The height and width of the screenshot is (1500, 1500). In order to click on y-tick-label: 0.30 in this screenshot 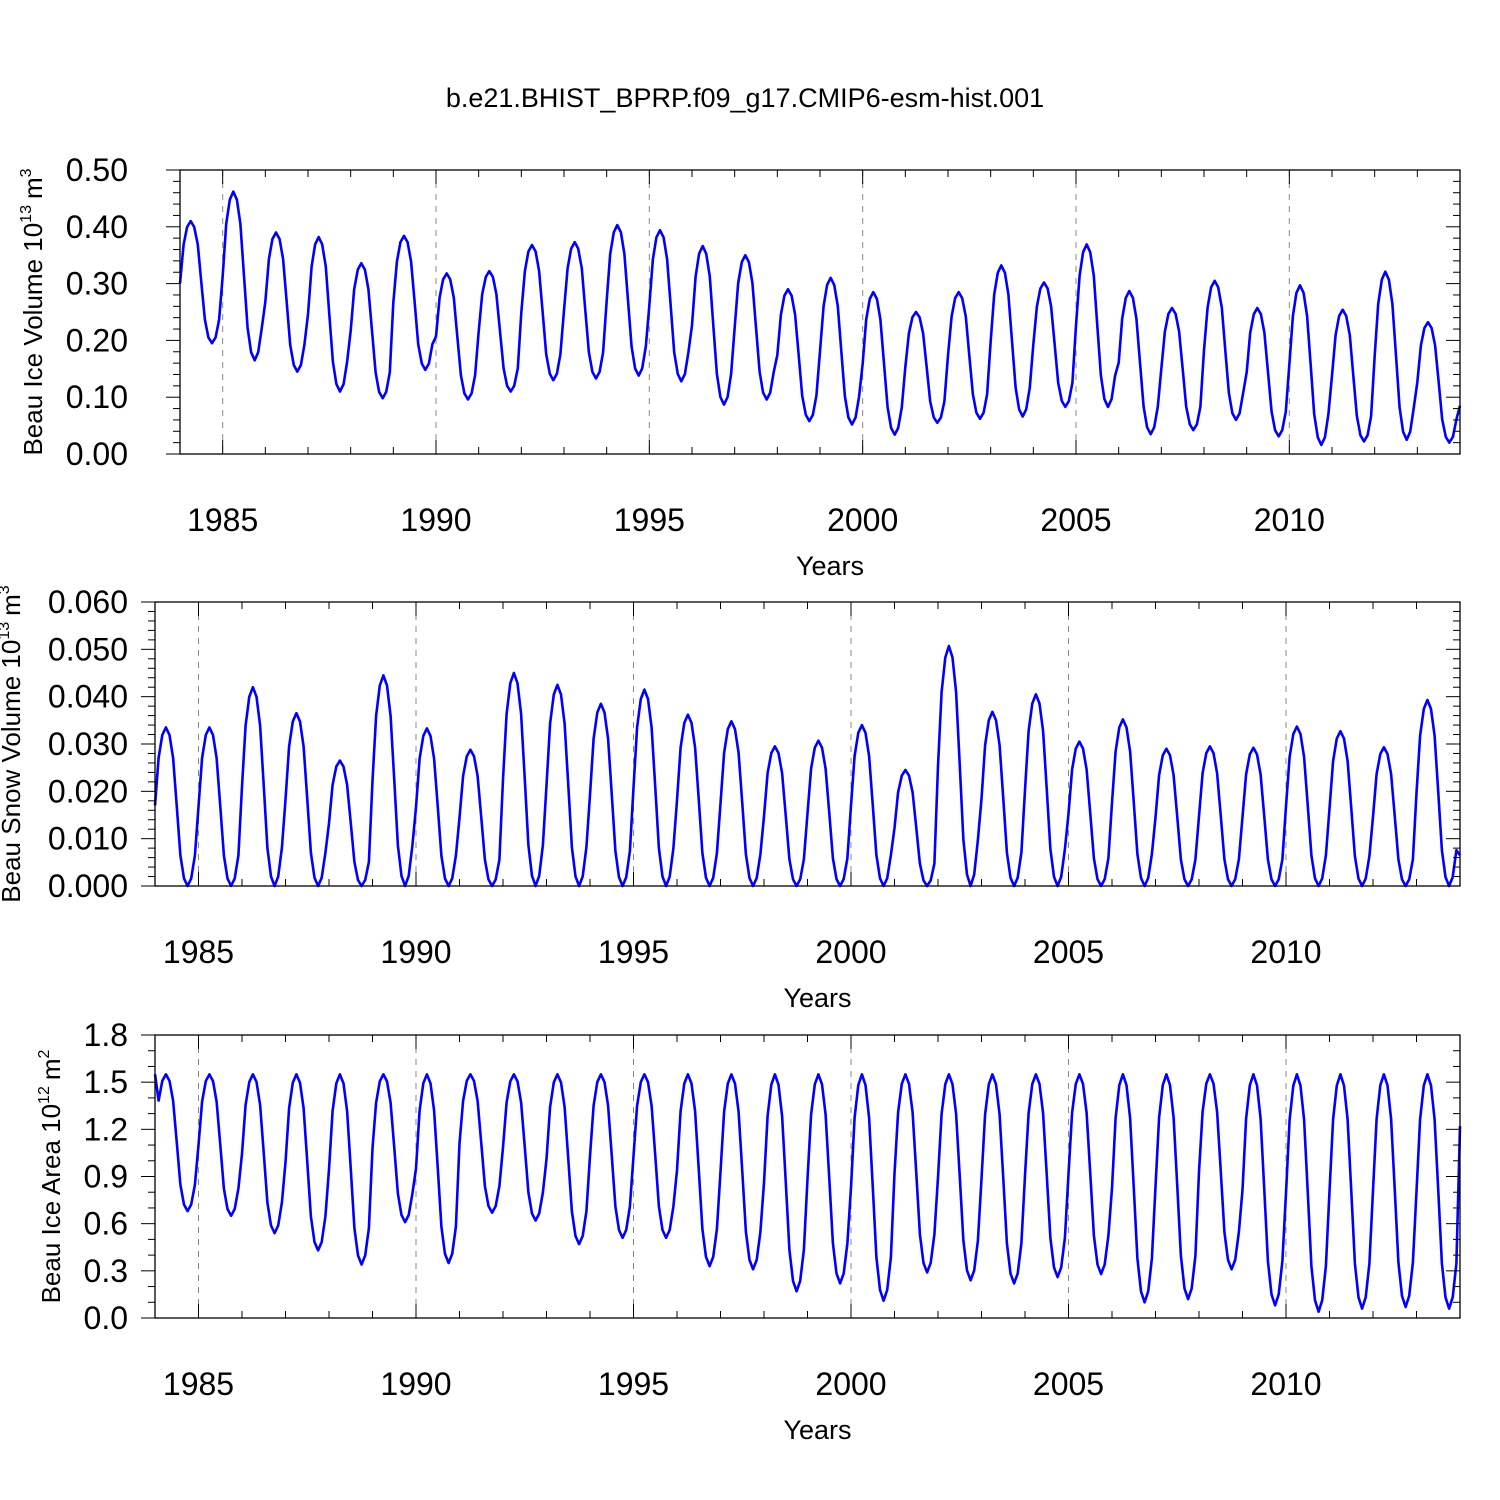, I will do `click(97, 284)`.